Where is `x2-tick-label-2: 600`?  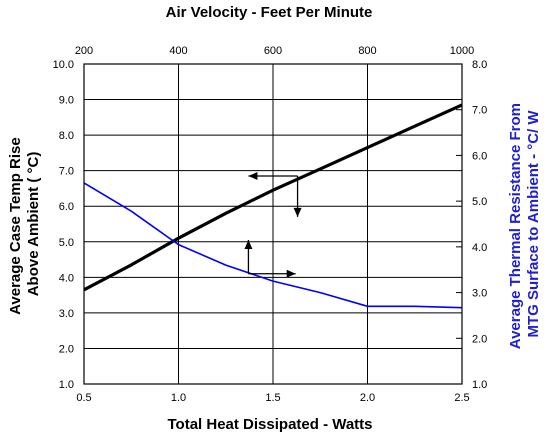 x2-tick-label-2: 600 is located at coordinates (273, 51).